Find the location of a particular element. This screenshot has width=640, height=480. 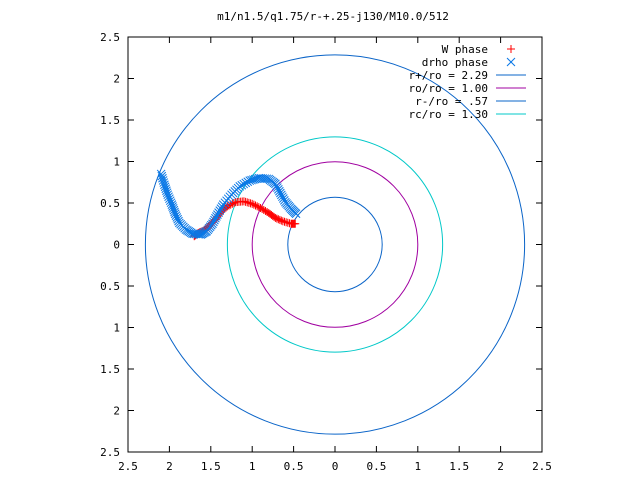

legend-label: r-/ro = .57 is located at coordinates (451, 101).